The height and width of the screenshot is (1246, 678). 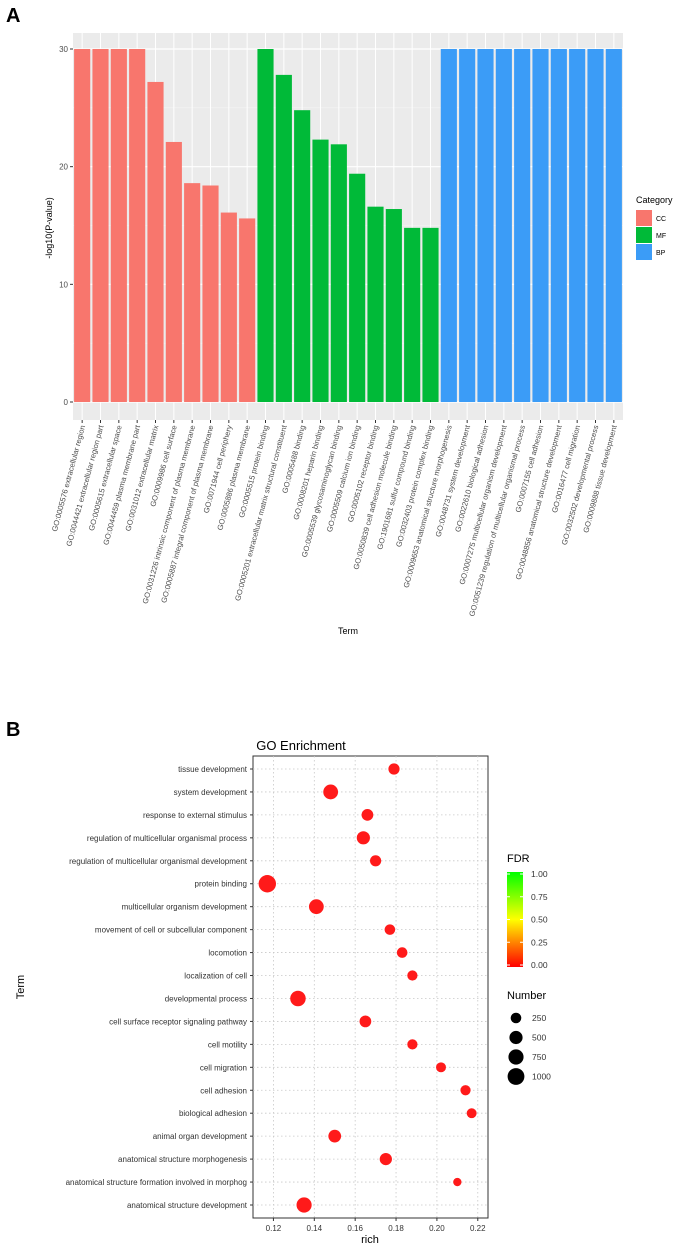 I want to click on legend-label: MF, so click(x=661, y=236).